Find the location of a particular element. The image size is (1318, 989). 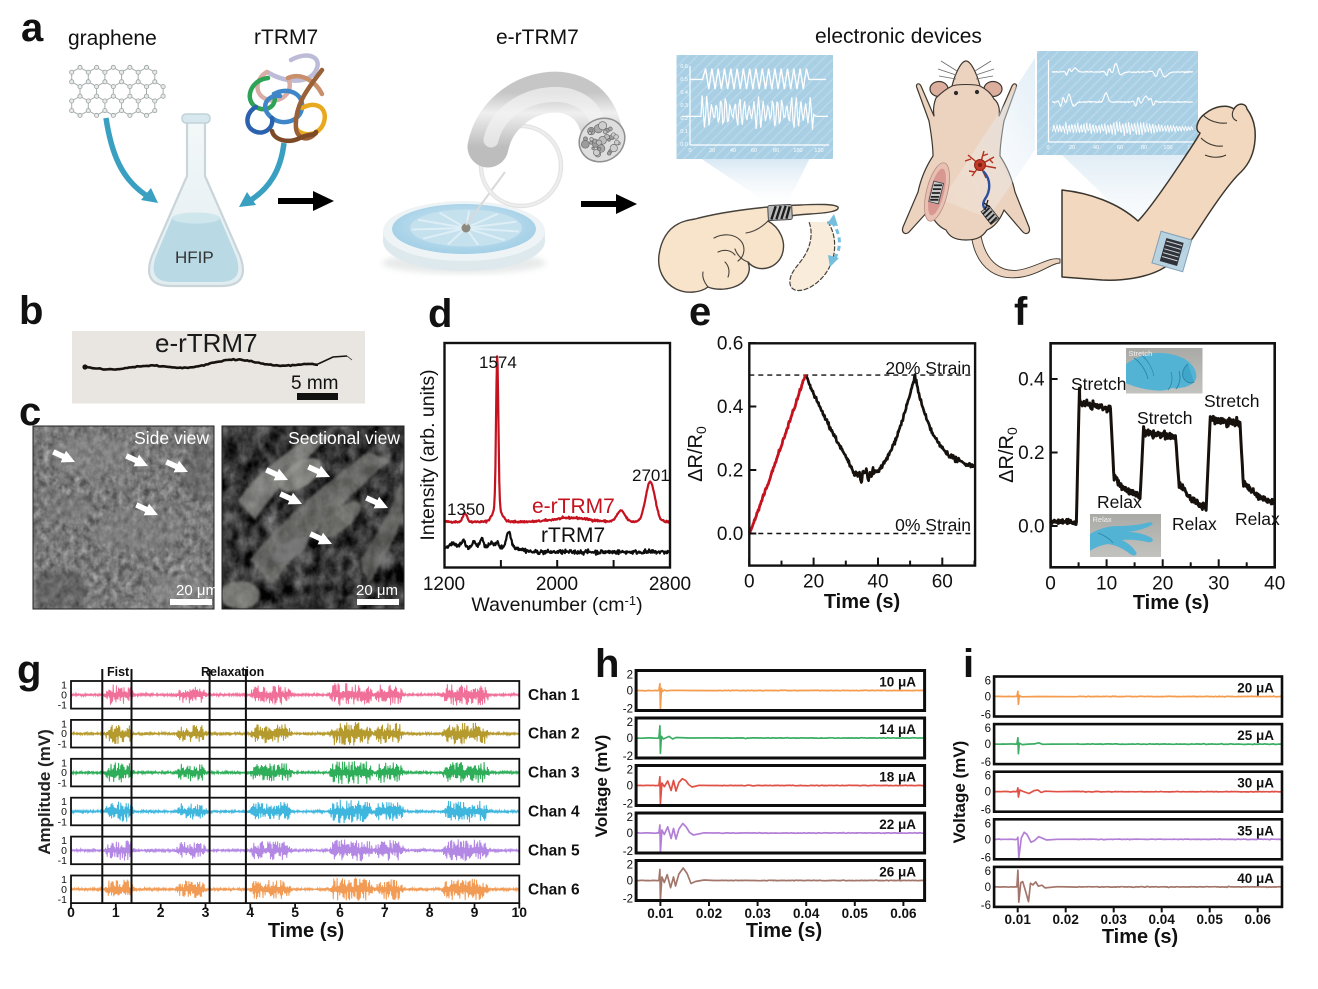

svg-text: 0.06 is located at coordinates (903, 913).